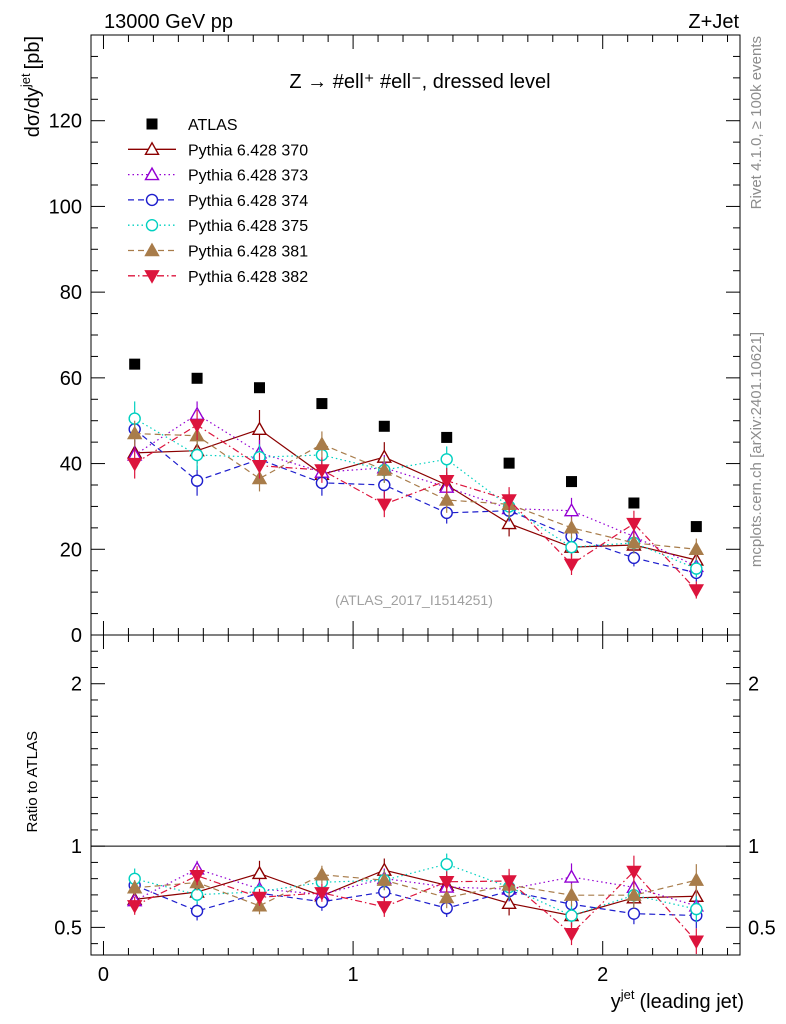  I want to click on mcplots-label: mcplots.cern.ch [arXiv:2401.10621], so click(756, 449).